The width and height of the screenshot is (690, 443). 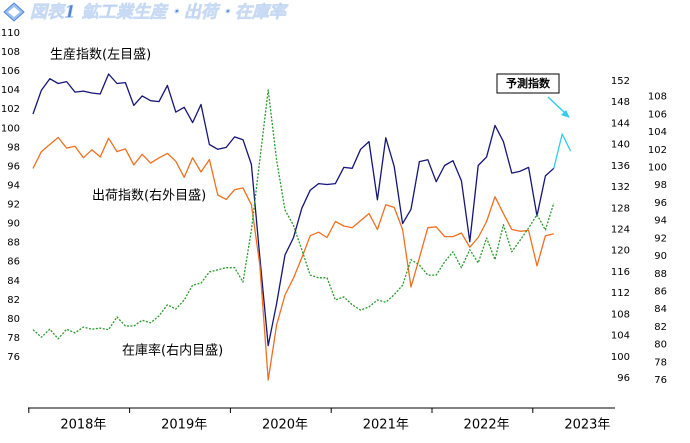 I want to click on y-tick-label: 116, so click(x=620, y=272).